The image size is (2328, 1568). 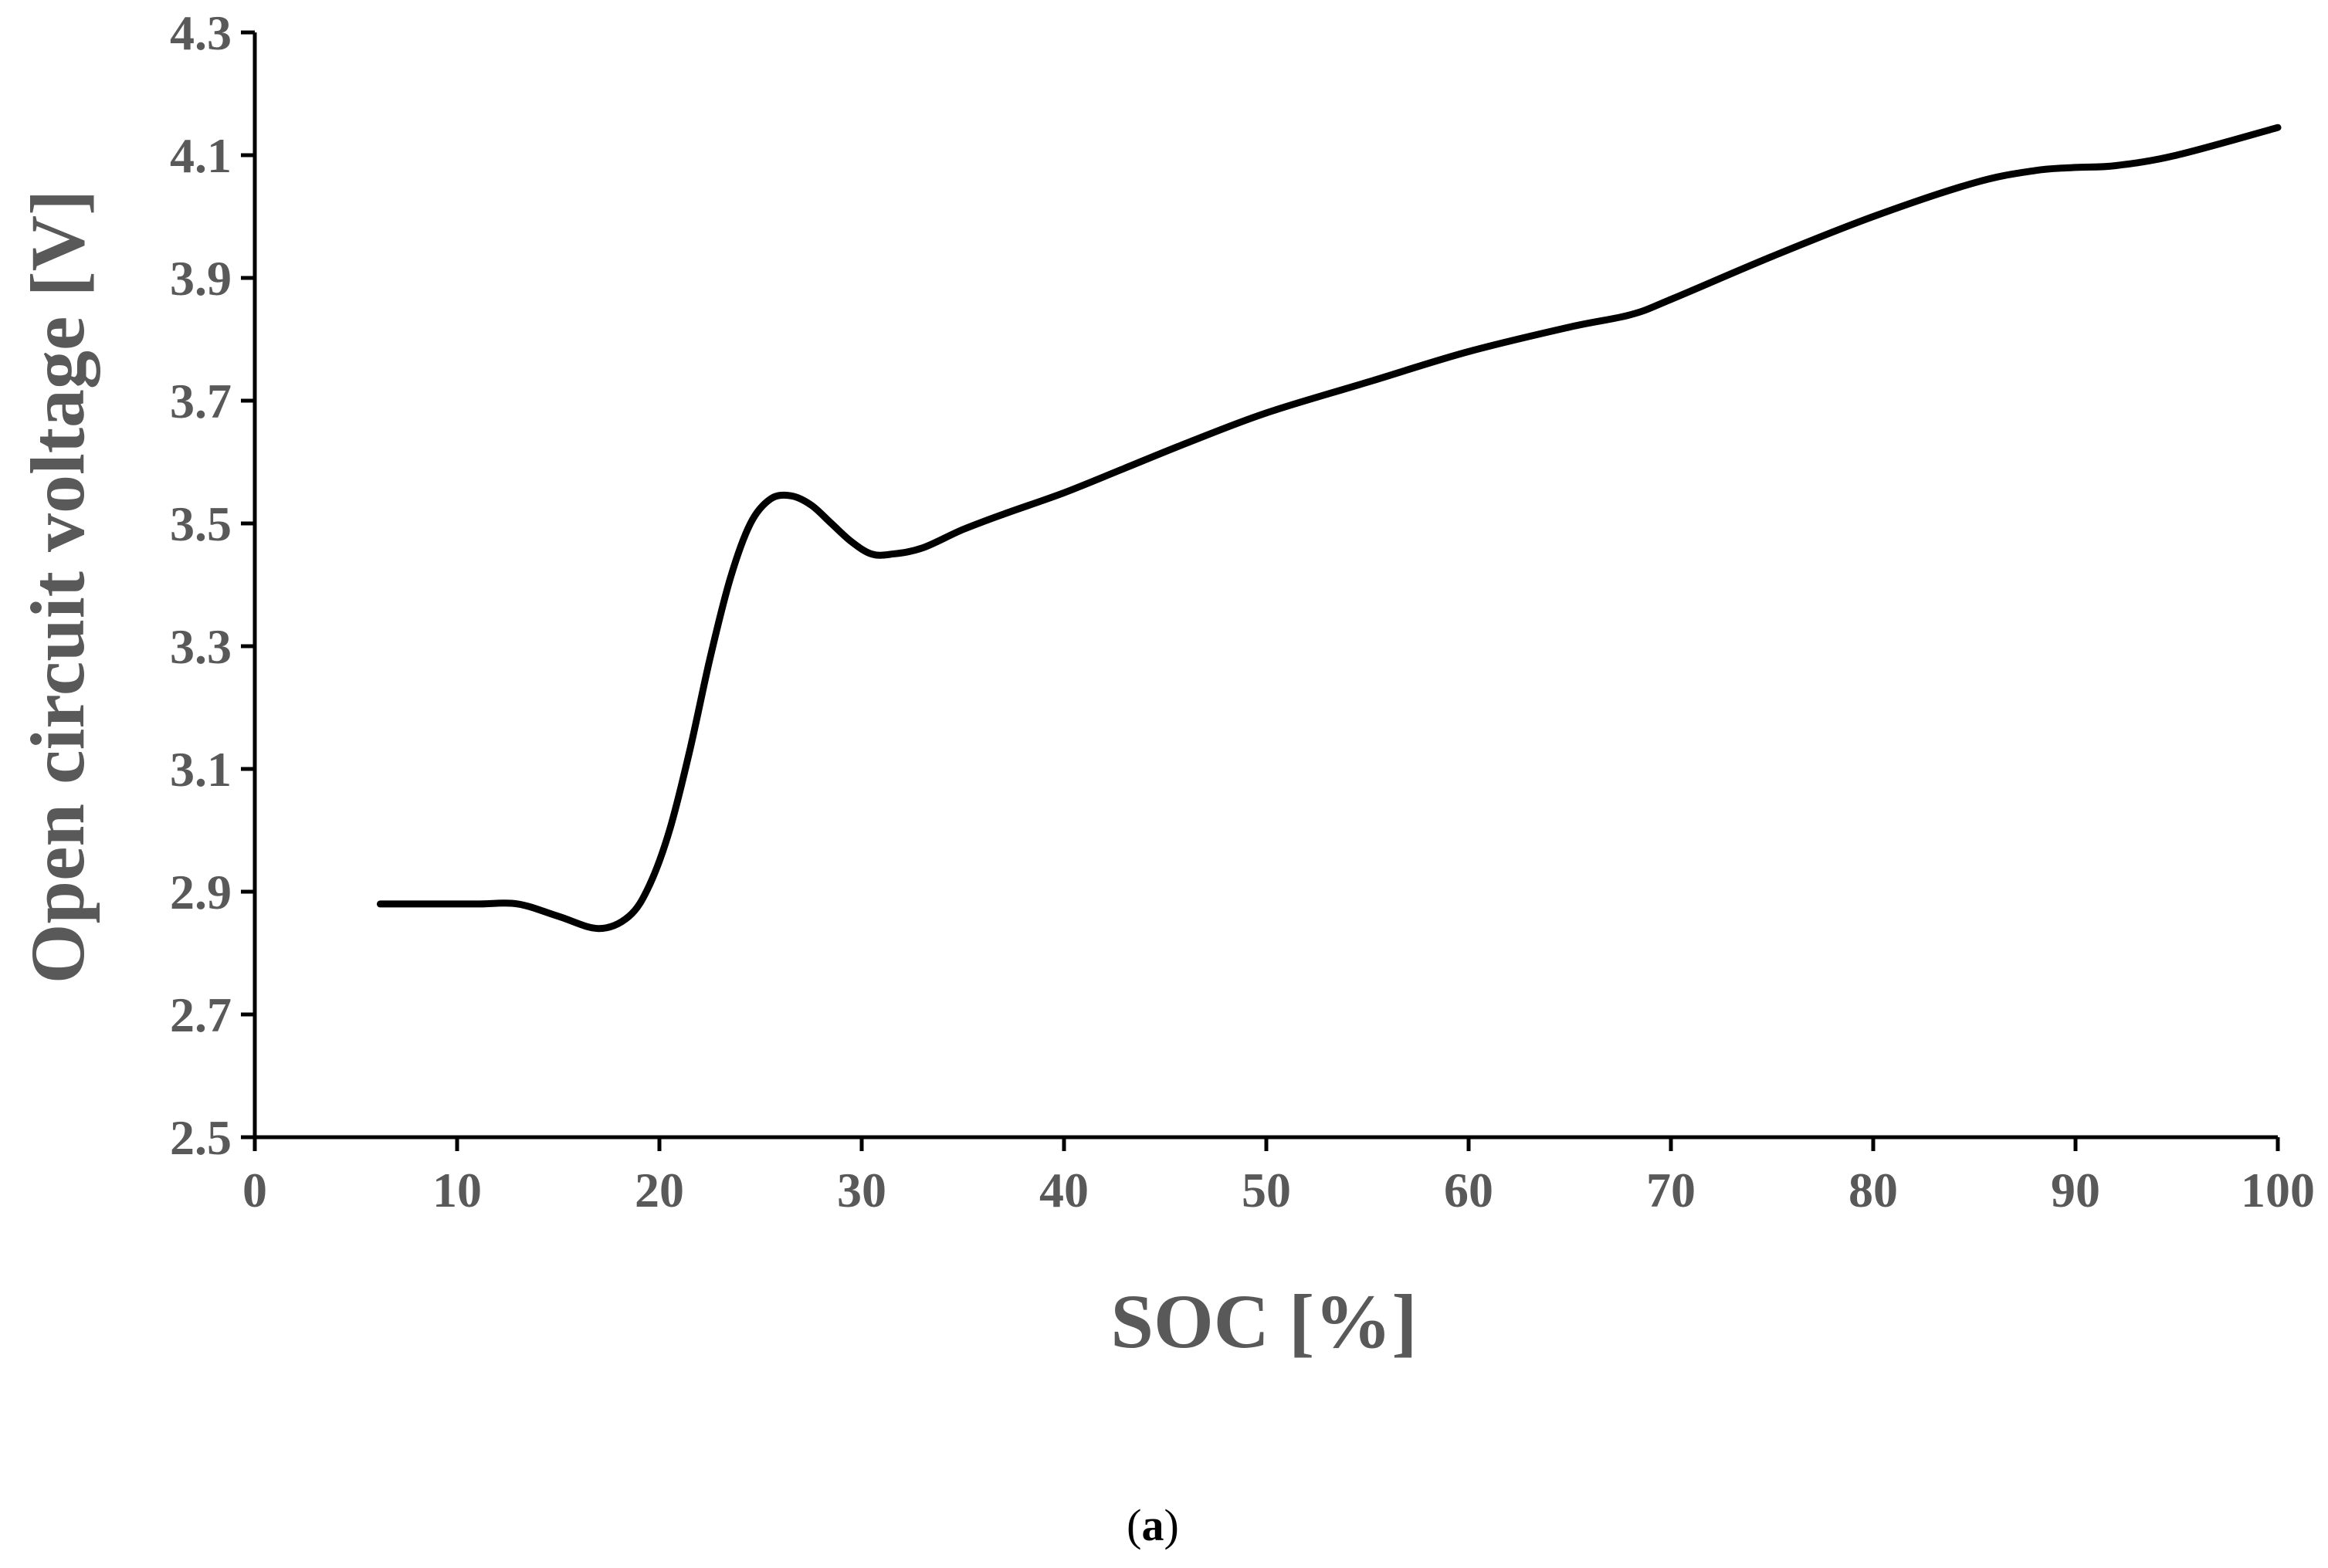 I want to click on x-tick-label: 0, so click(x=255, y=1190).